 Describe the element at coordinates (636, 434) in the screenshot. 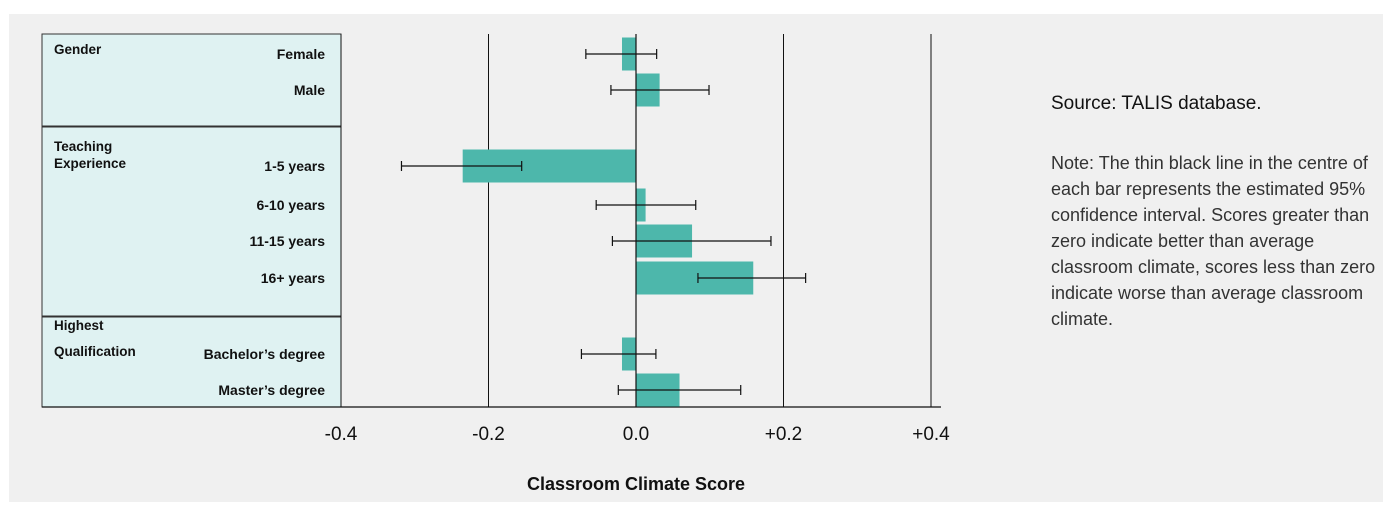

I see `x-tick-label: 0.0` at that location.